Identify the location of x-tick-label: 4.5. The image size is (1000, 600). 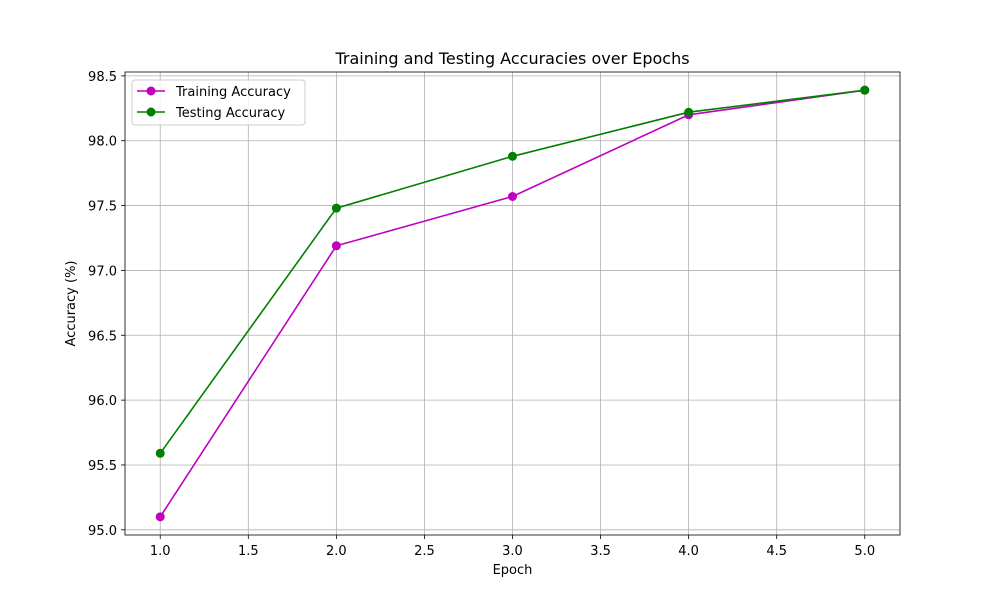
(776, 551).